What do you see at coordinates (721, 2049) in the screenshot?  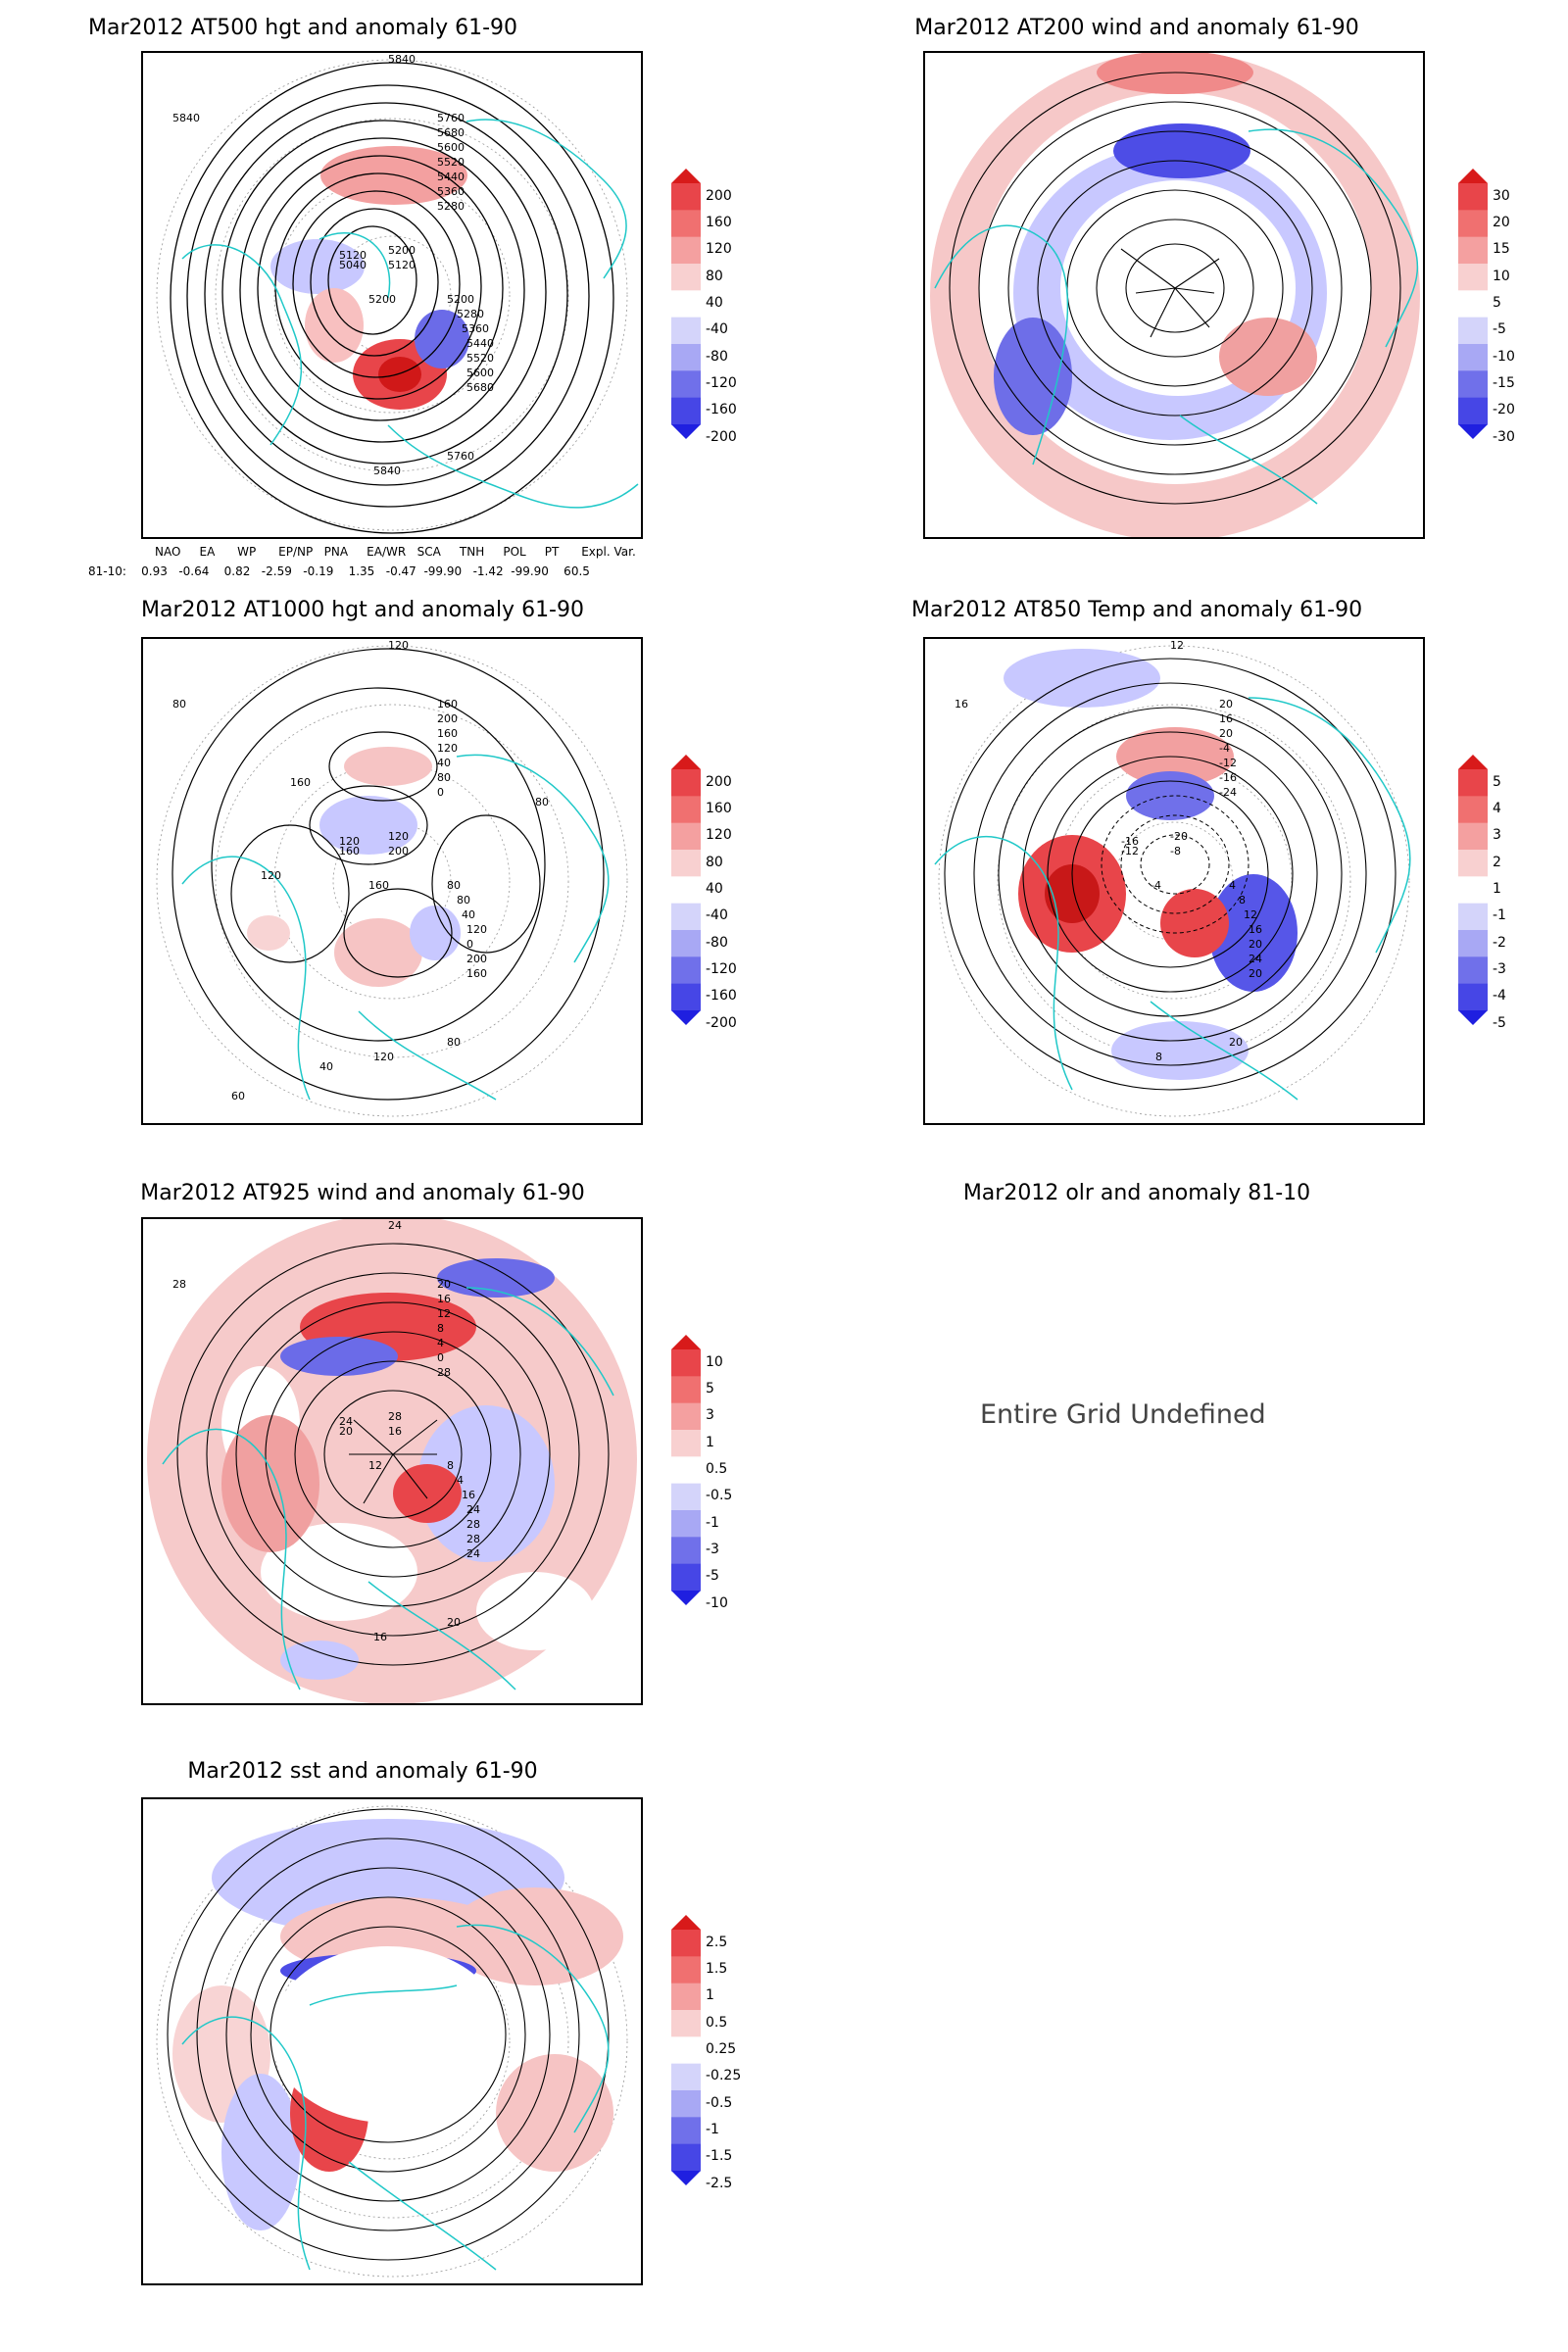 I see `colorbar-tick-label: 0.25` at bounding box center [721, 2049].